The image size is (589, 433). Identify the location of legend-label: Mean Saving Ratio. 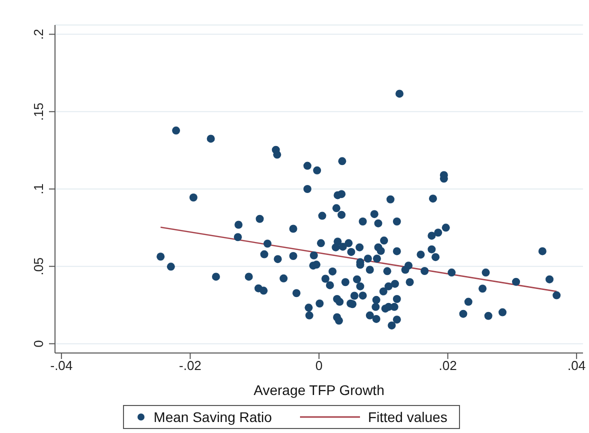
(212, 417).